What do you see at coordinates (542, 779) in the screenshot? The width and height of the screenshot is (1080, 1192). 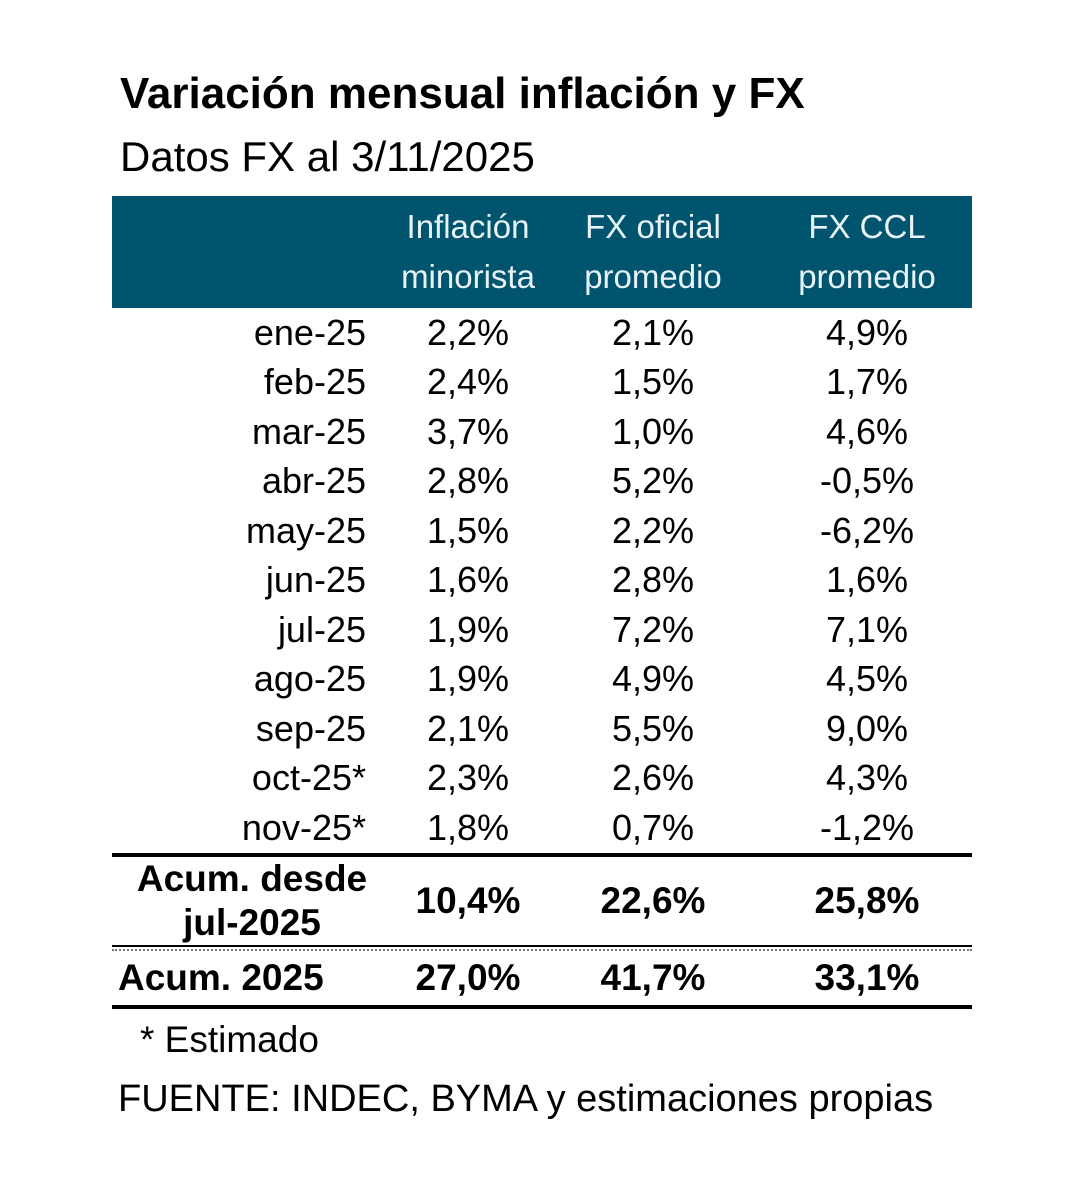 I see `table-row: oct-25* 2,3% 2,6% 4,3%` at bounding box center [542, 779].